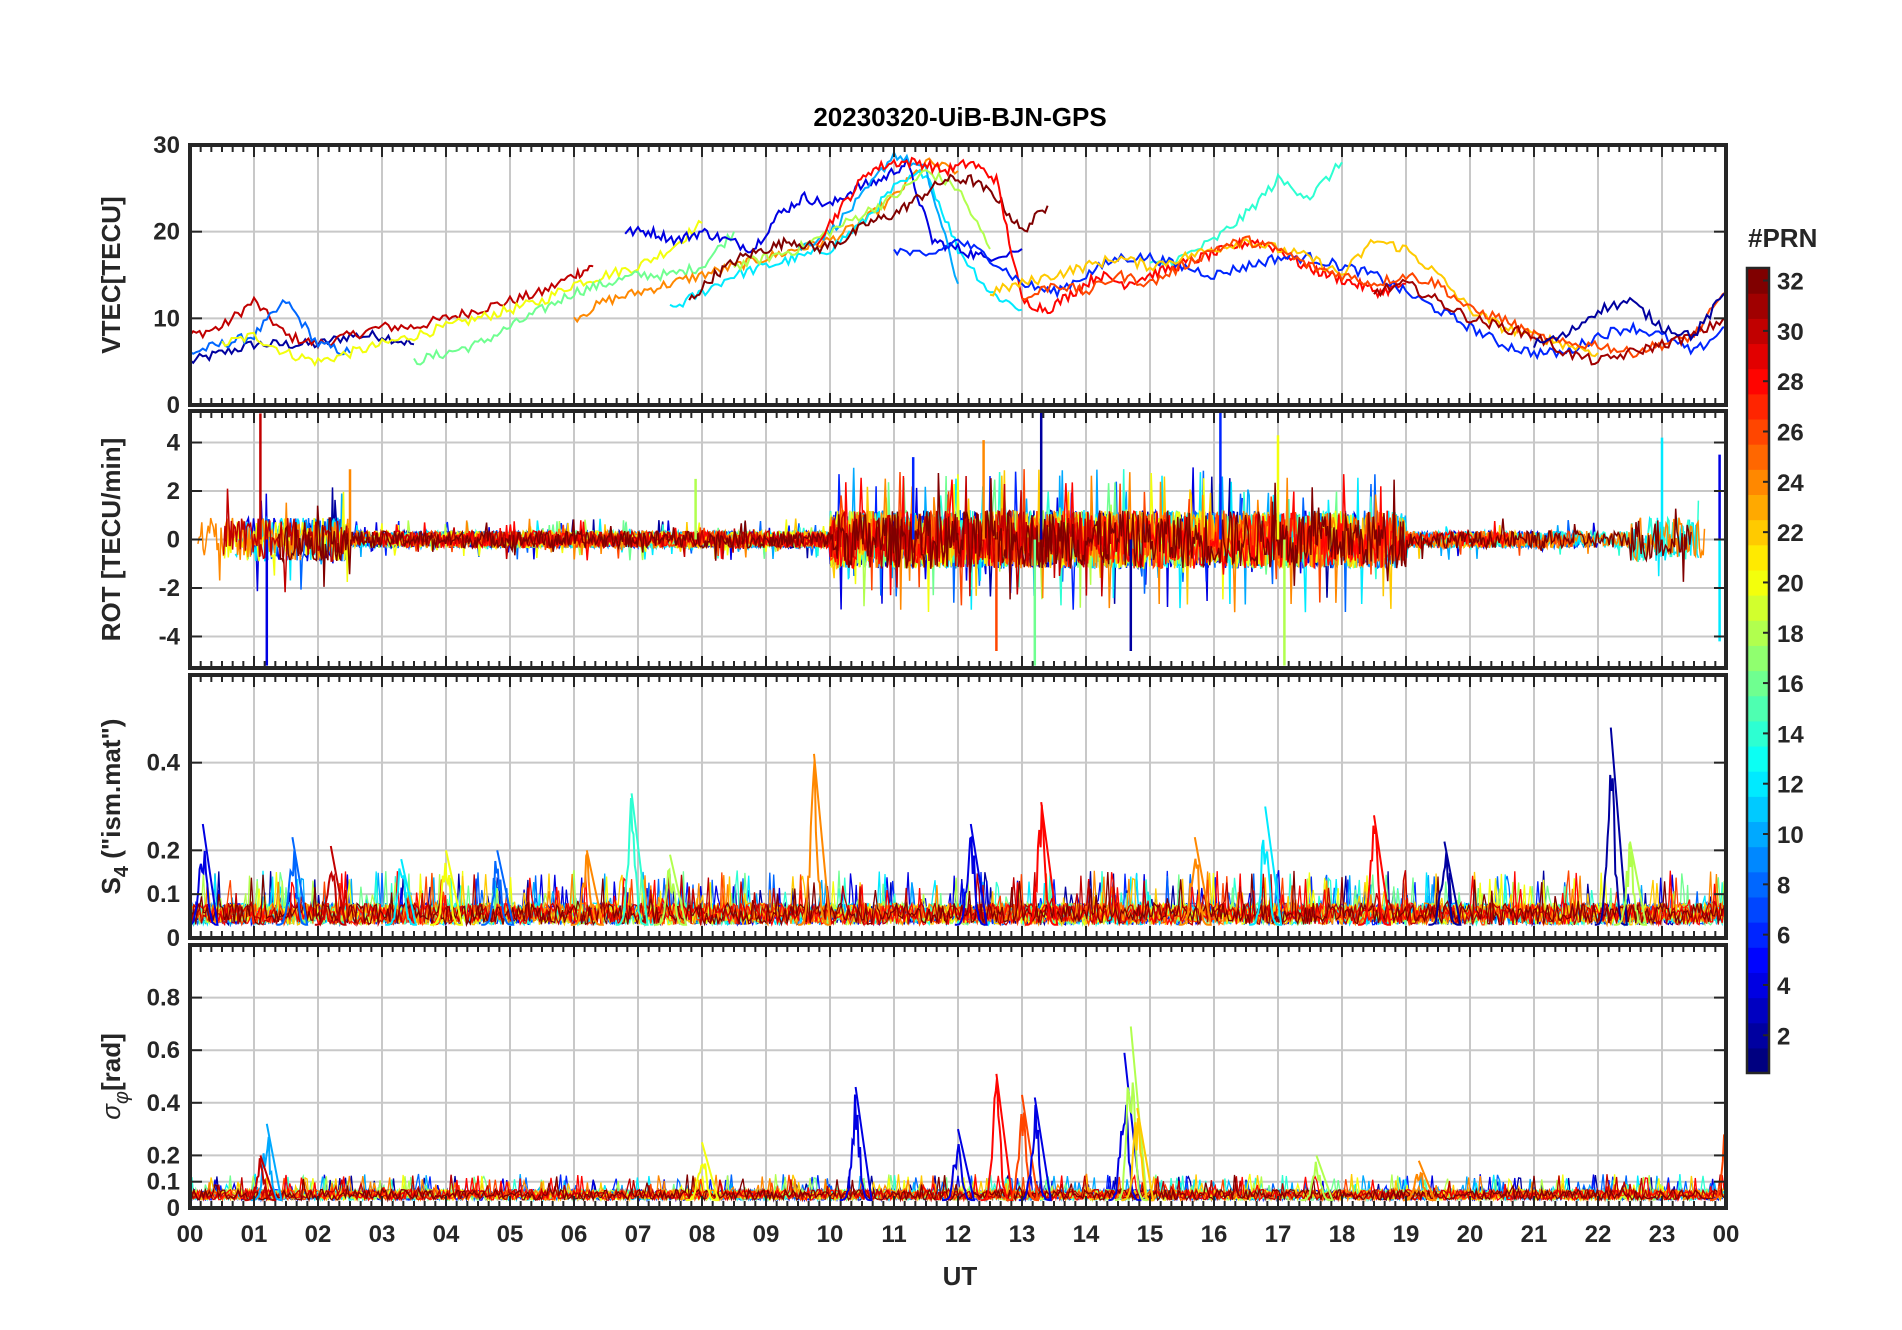  I want to click on x-tick-label: 04, so click(446, 1234).